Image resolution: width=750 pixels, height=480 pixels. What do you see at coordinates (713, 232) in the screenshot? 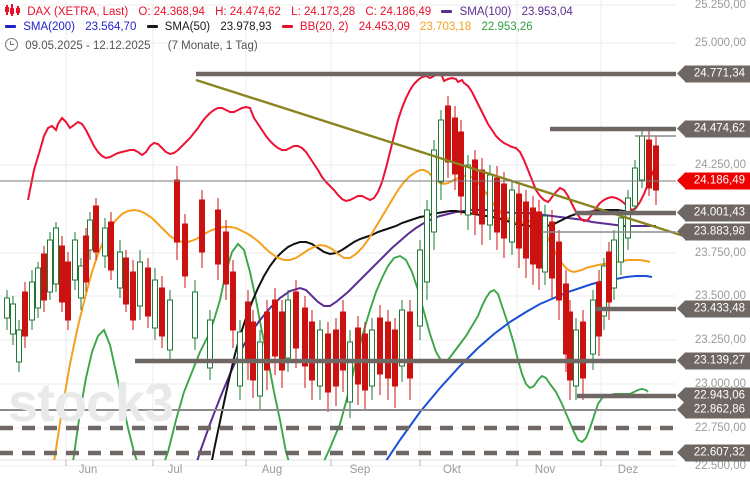
I see `price-flag-support: 23.883,98` at bounding box center [713, 232].